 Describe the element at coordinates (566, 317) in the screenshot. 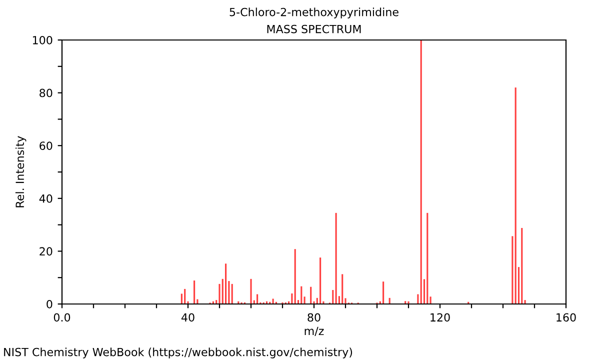

I see `x-tick-label: 160` at that location.